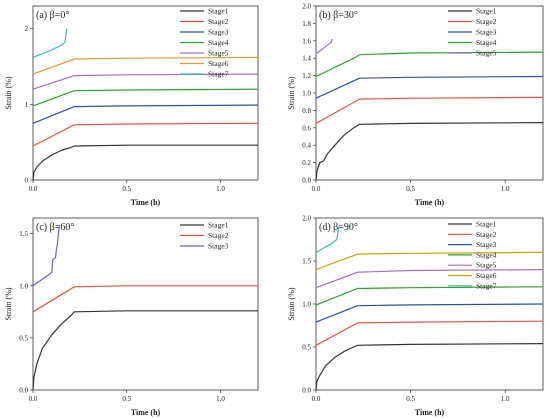  Describe the element at coordinates (306, 24) in the screenshot. I see `y-tick-label: 1.8` at that location.